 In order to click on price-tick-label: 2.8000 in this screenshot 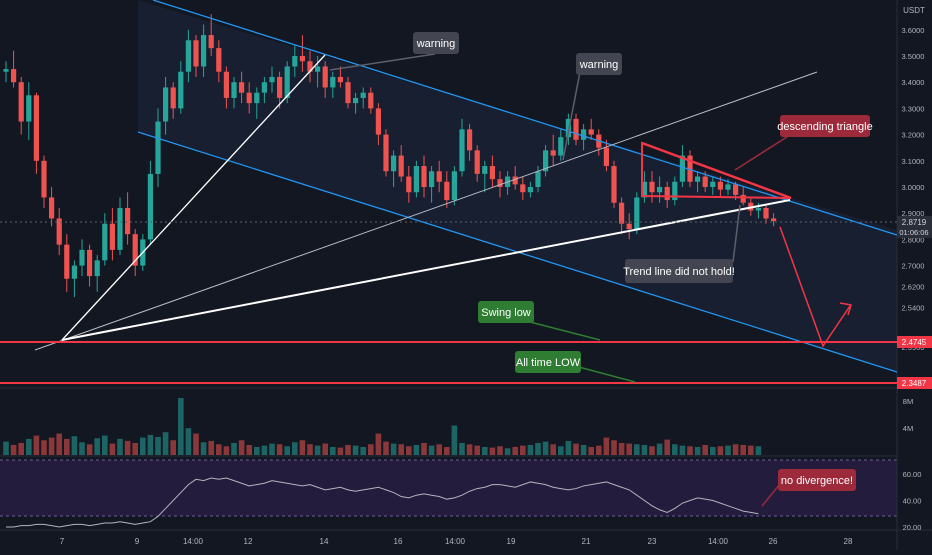, I will do `click(913, 239)`.